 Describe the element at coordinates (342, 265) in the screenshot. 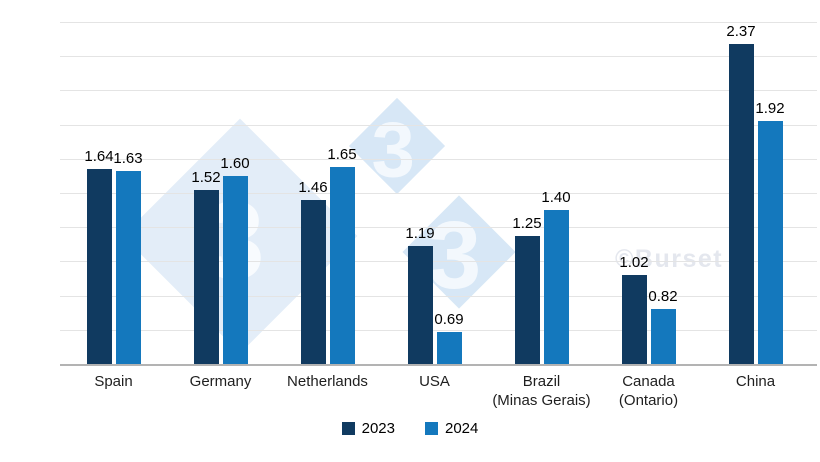

I see `bar-2024-netherlands` at that location.